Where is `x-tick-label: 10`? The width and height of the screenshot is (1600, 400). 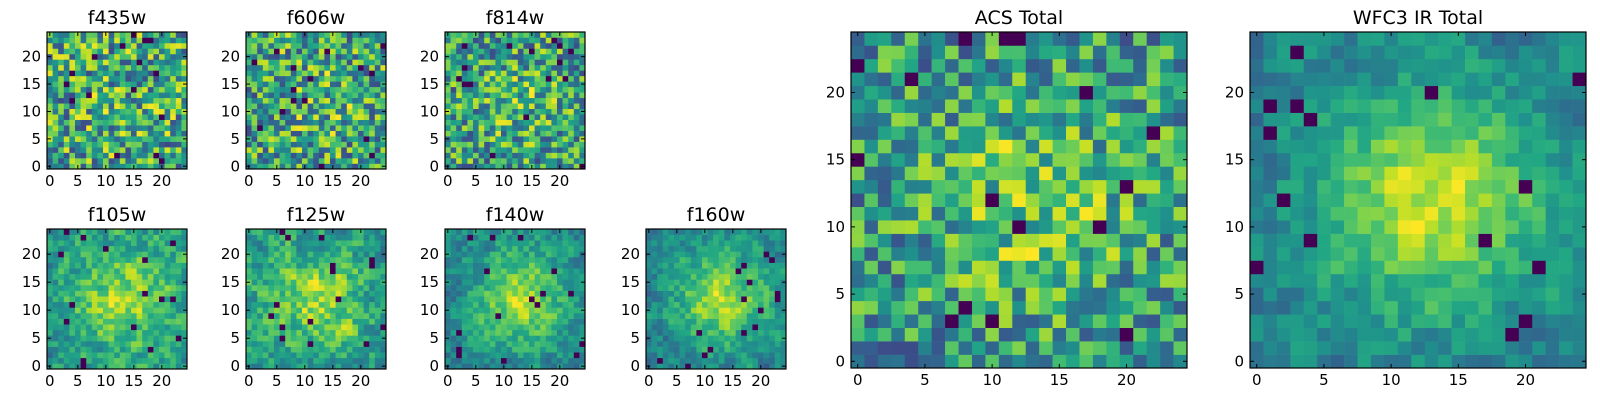
x-tick-label: 10 is located at coordinates (304, 181).